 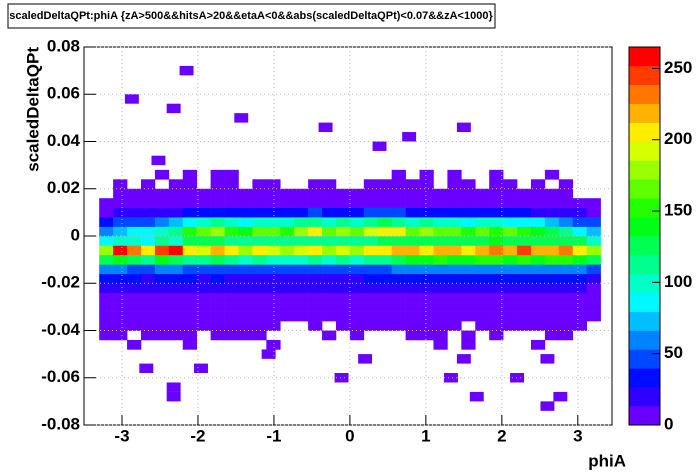 What do you see at coordinates (501, 435) in the screenshot?
I see `x-tick-label: 2` at bounding box center [501, 435].